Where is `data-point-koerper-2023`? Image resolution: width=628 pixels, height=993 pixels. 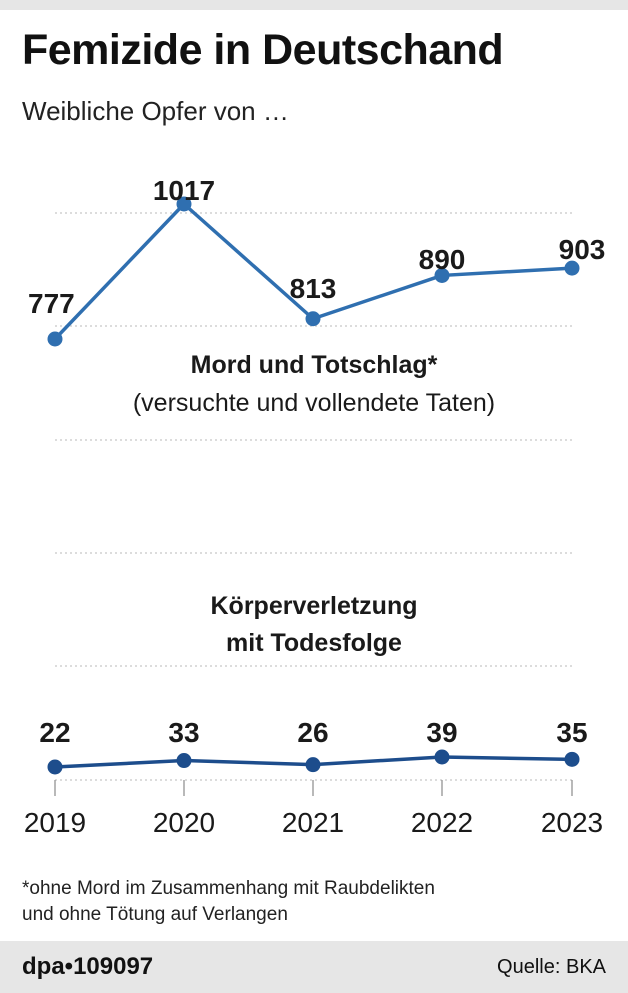 data-point-koerper-2023 is located at coordinates (572, 759).